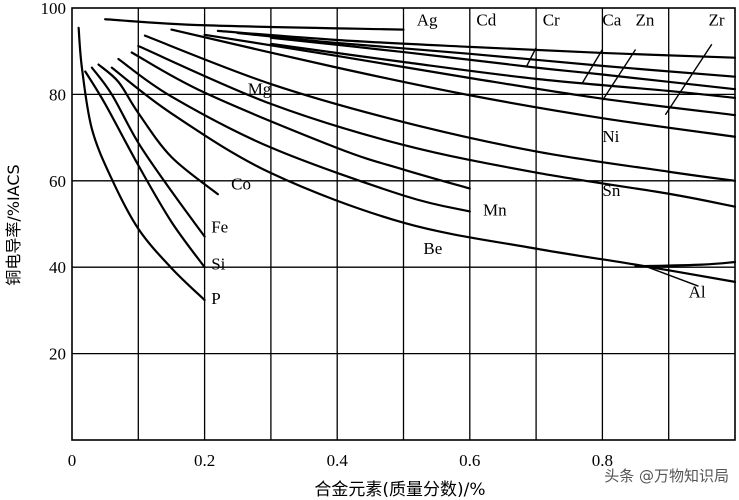  What do you see at coordinates (645, 19) in the screenshot?
I see `series-label-zn: Zn` at bounding box center [645, 19].